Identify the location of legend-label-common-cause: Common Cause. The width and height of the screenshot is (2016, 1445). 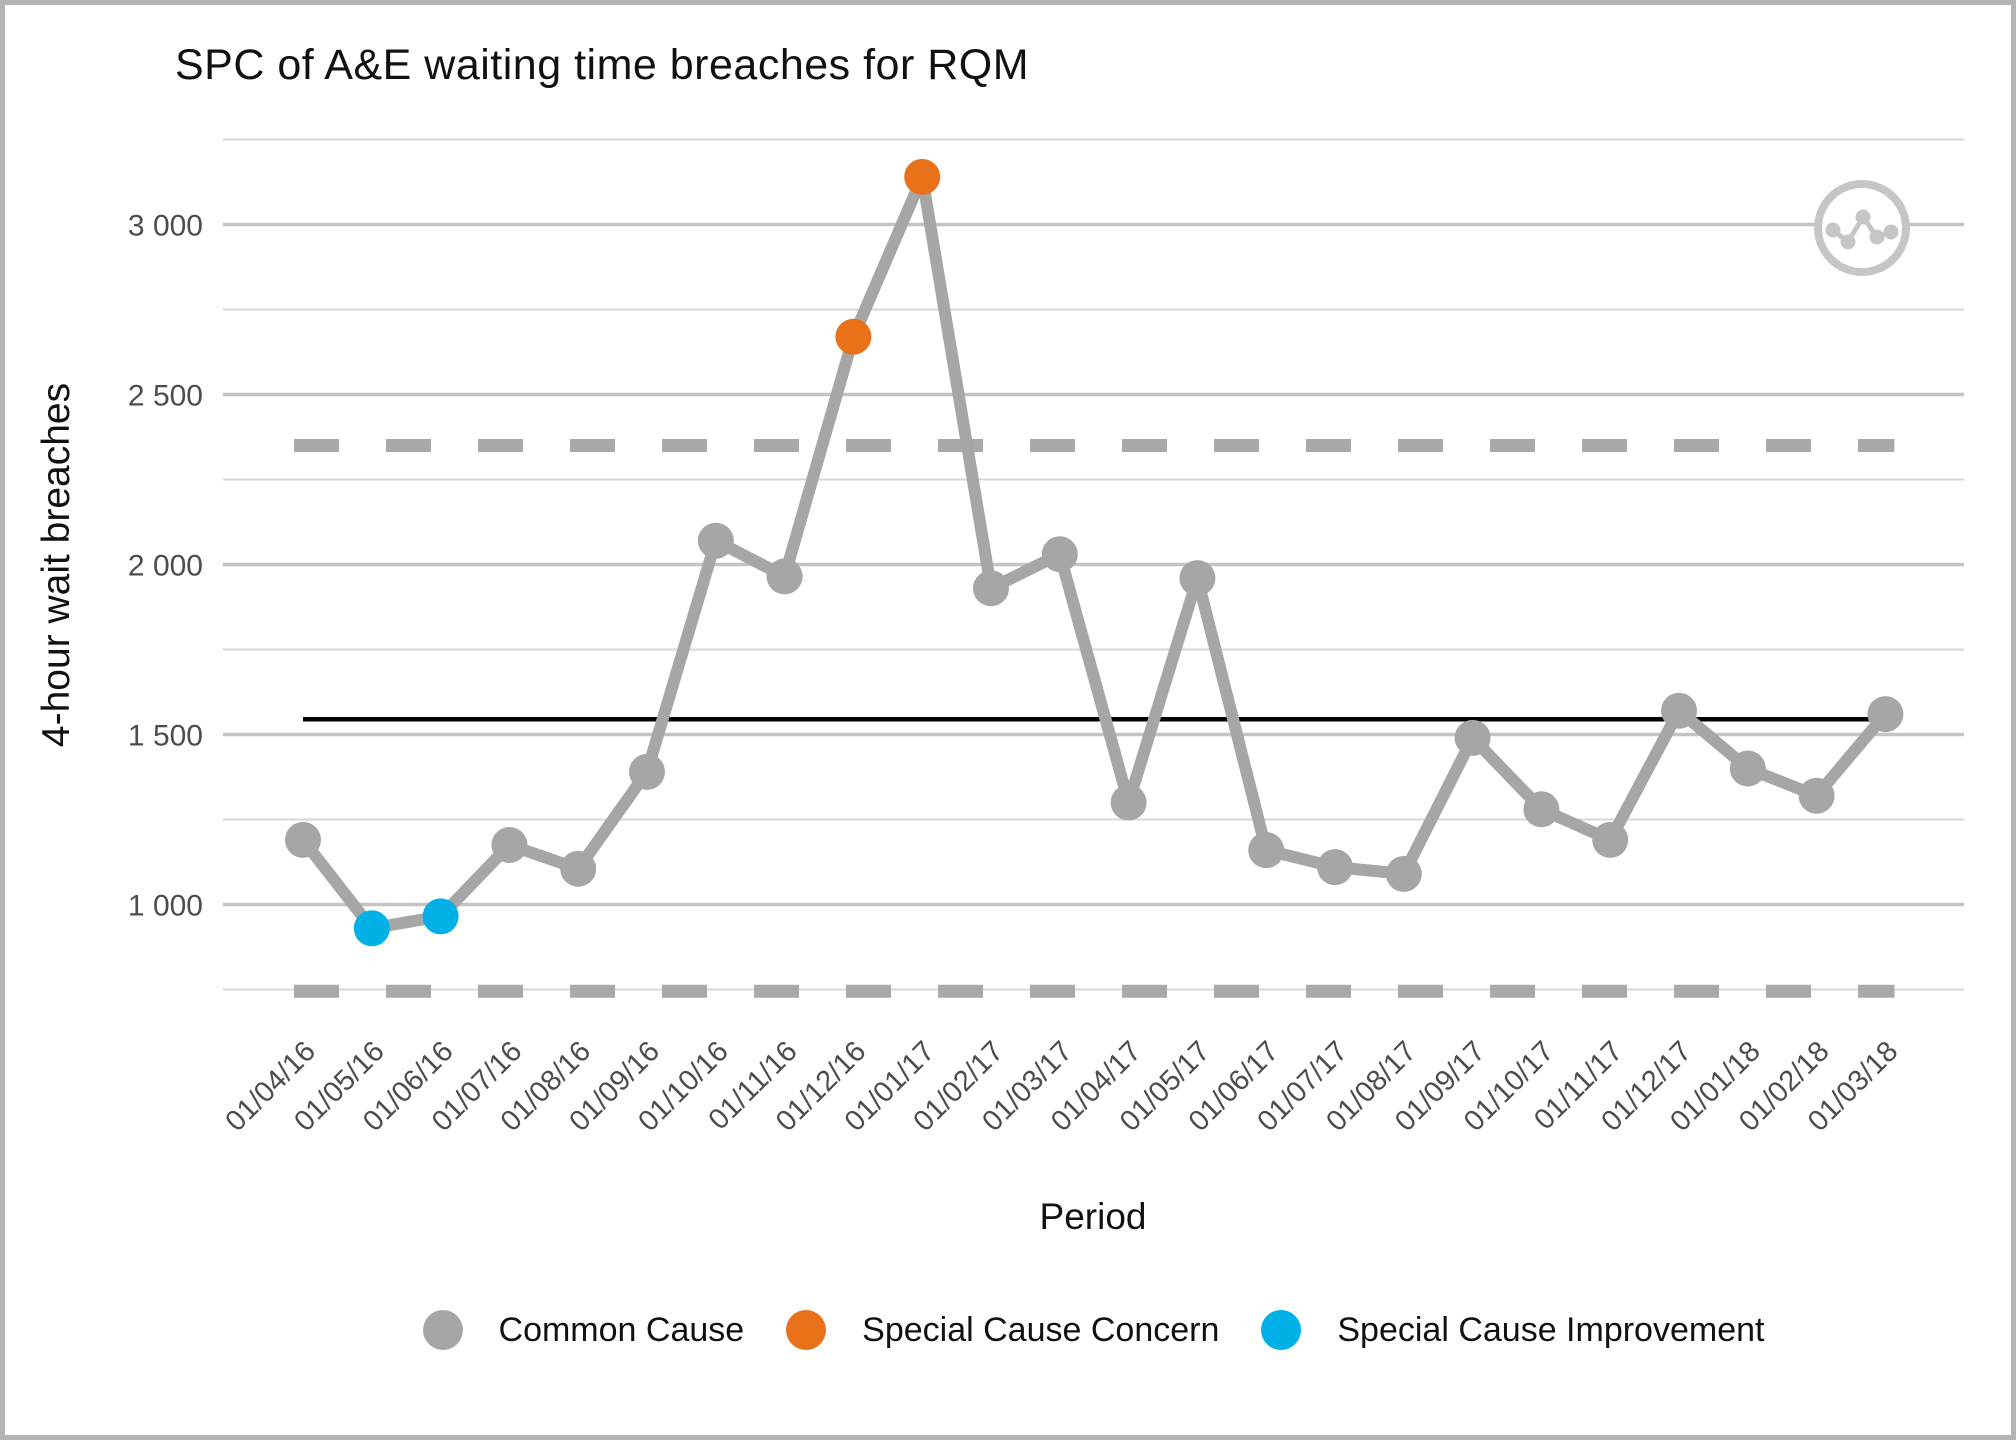
(621, 1329).